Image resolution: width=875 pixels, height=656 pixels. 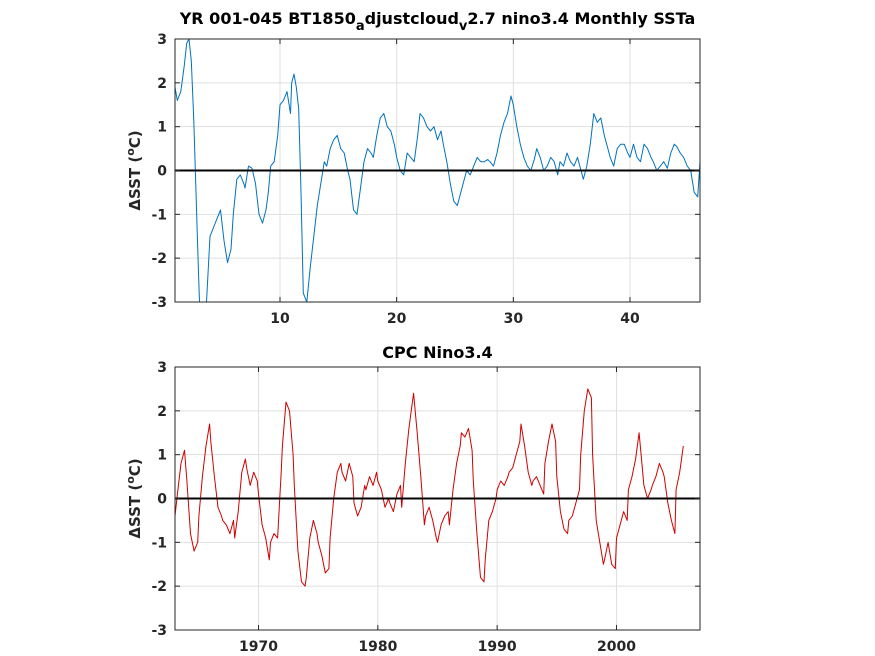 What do you see at coordinates (437, 352) in the screenshot?
I see `chart-title: CPC Nino3.4` at bounding box center [437, 352].